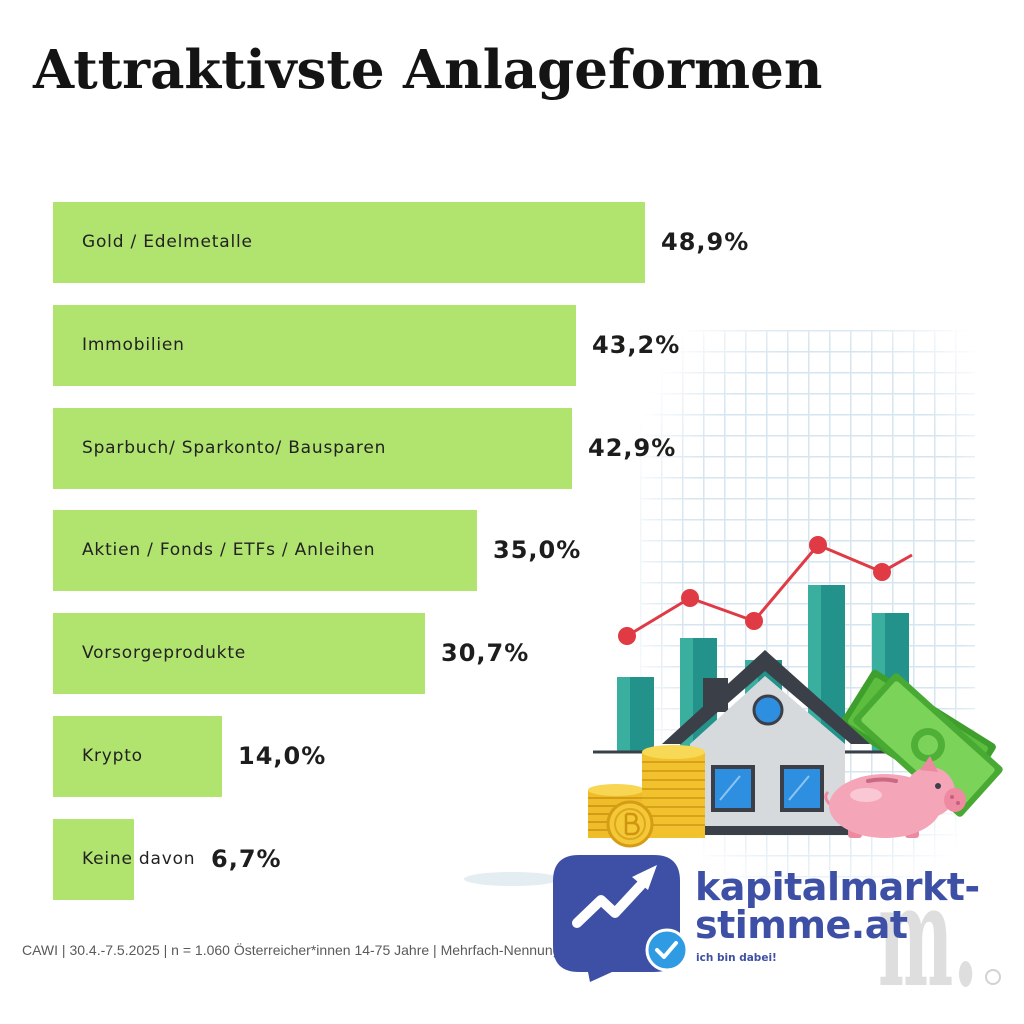 This screenshot has width=1024, height=1024. Describe the element at coordinates (614, 896) in the screenshot. I see `trend-arrow-icon` at that location.